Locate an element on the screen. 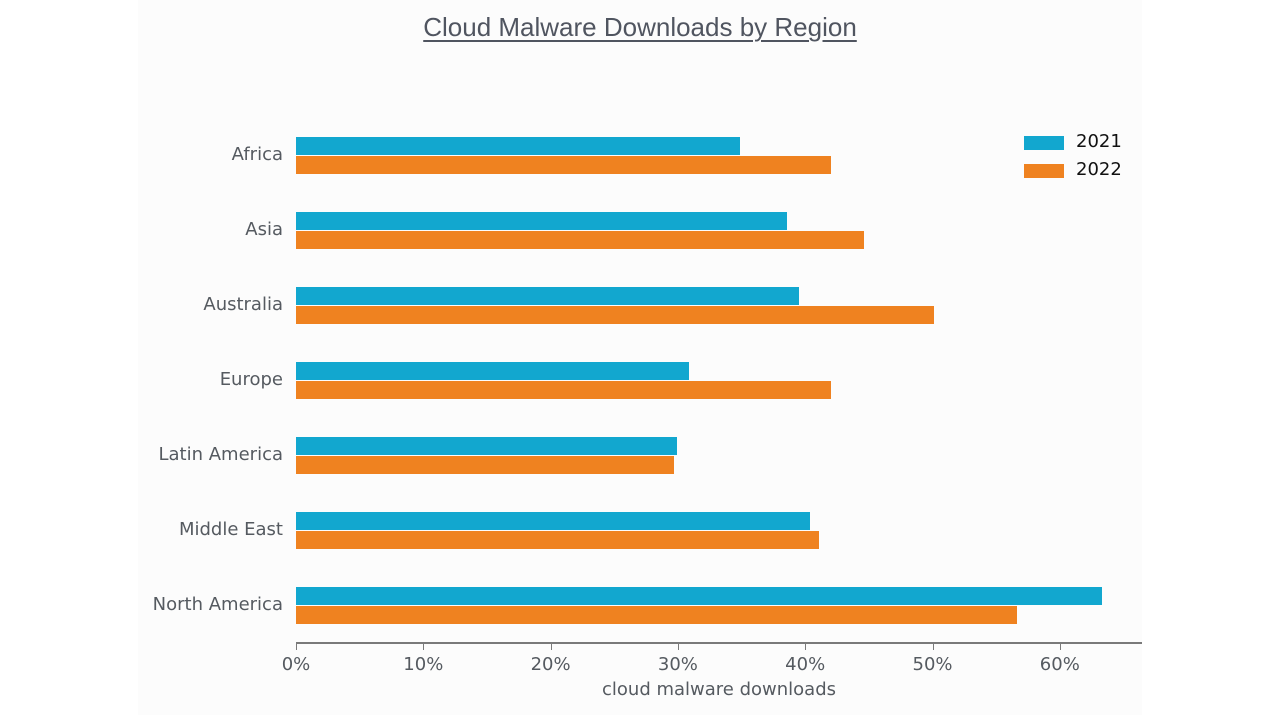 Image resolution: width=1280 pixels, height=720 pixels. chart-title-text: Cloud Malware Downloads by Region is located at coordinates (640, 27).